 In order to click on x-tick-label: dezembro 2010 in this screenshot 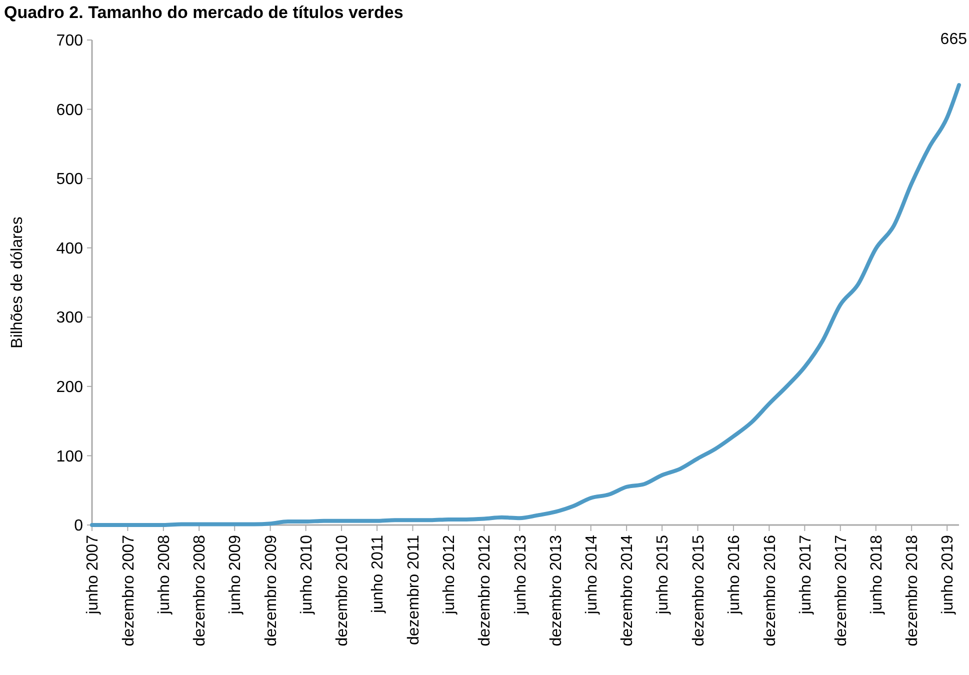, I will do `click(343, 590)`.